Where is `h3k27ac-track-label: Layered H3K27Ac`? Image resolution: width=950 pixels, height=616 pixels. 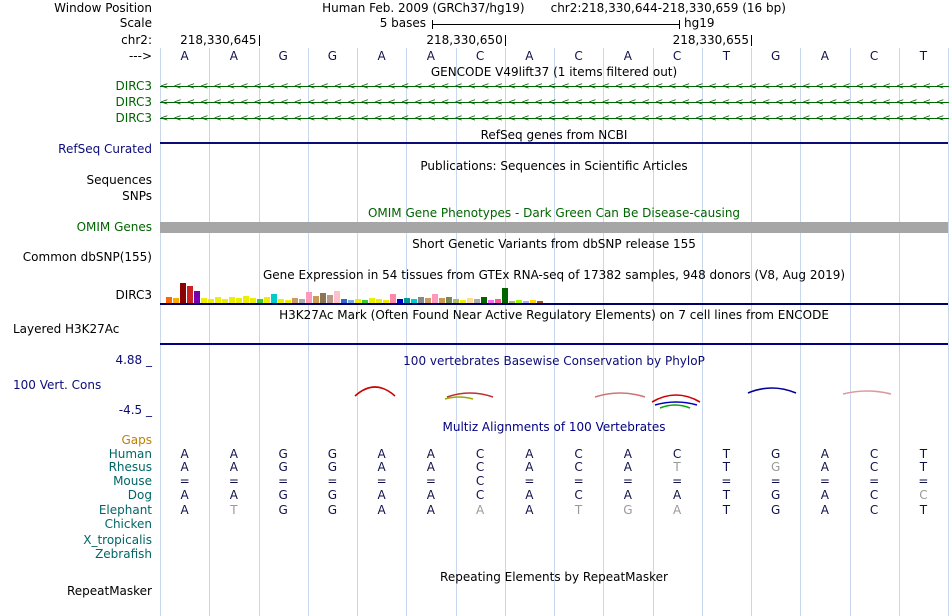 h3k27ac-track-label: Layered H3K27Ac is located at coordinates (66, 329).